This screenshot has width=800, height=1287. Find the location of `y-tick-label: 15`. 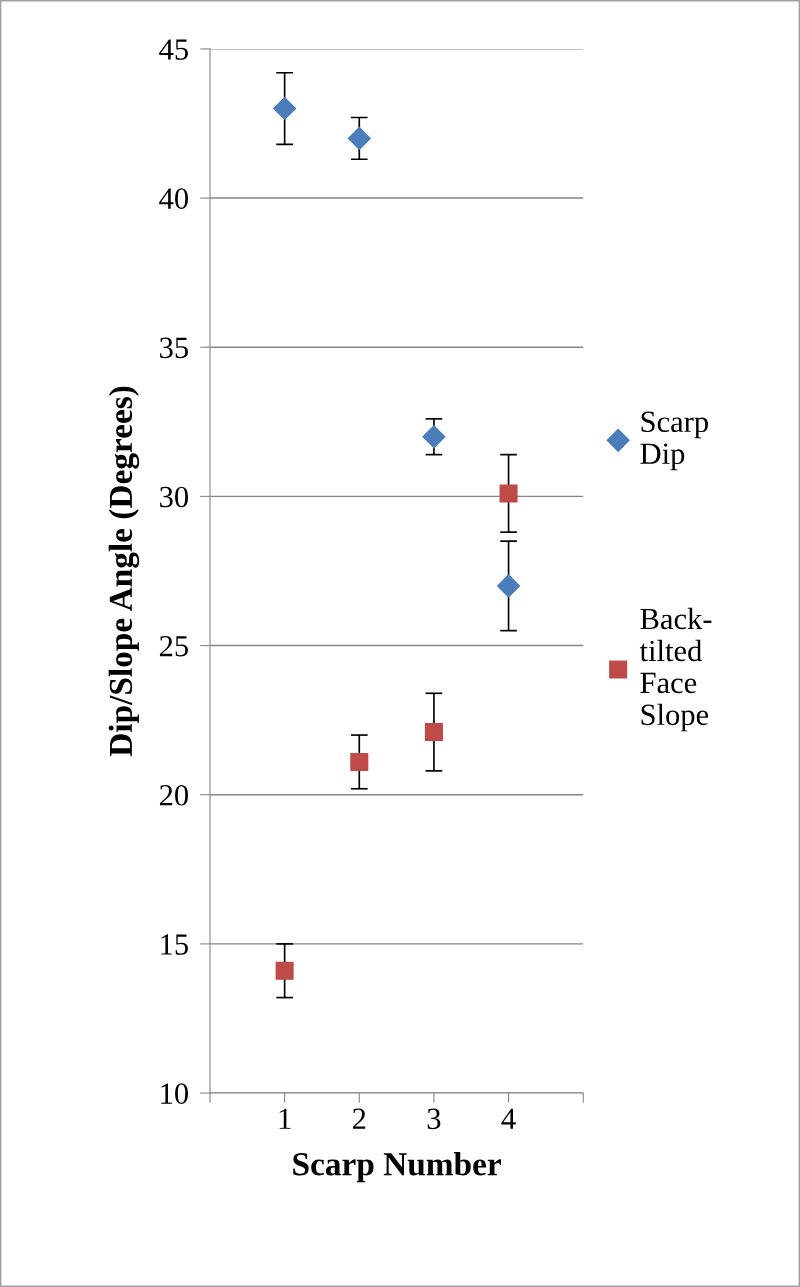

y-tick-label: 15 is located at coordinates (174, 944).